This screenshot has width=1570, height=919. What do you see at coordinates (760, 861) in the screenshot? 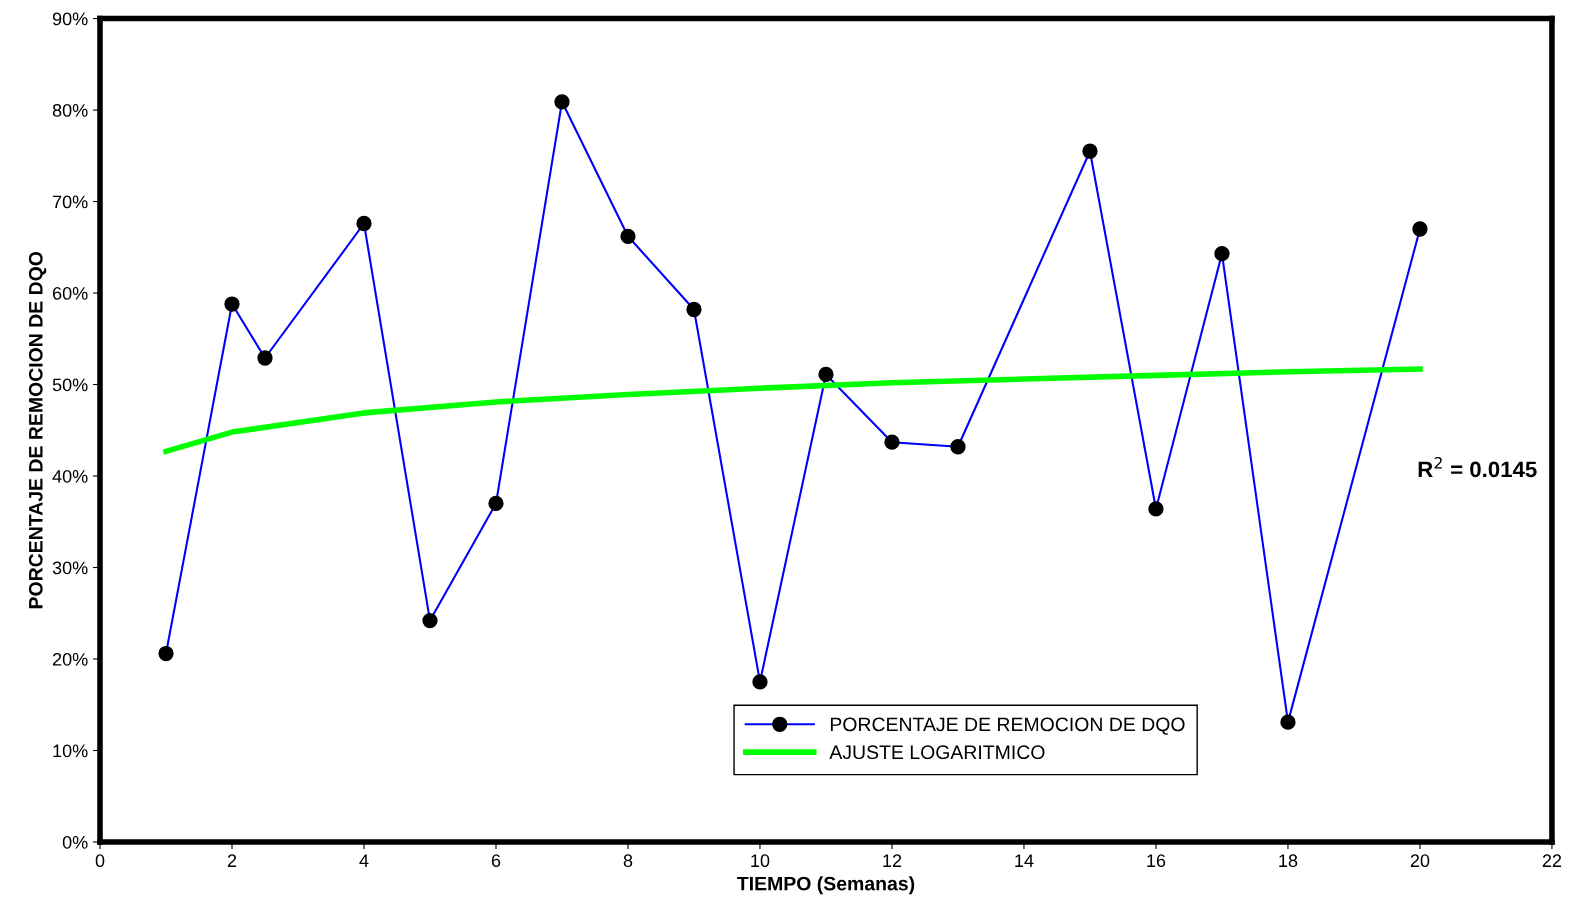
I see `x-tick-label: 10` at bounding box center [760, 861].